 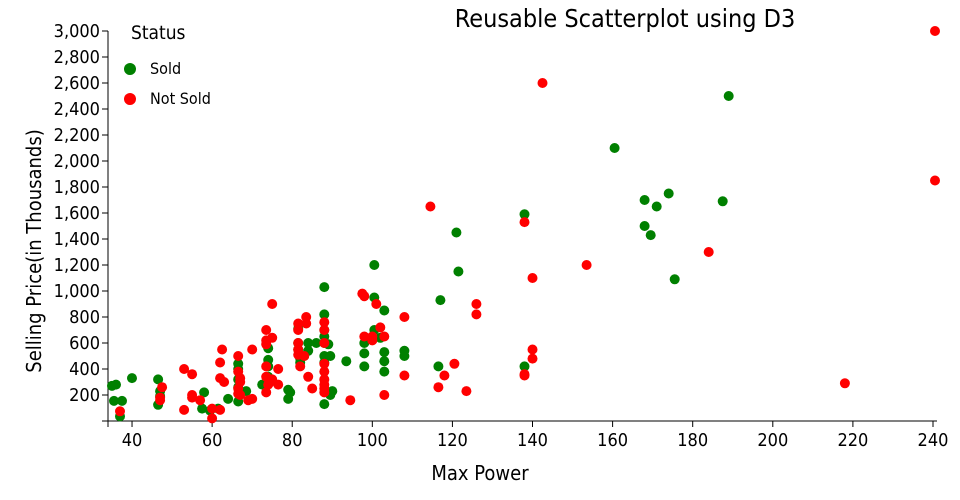 What do you see at coordinates (84, 395) in the screenshot?
I see `y-tick-label: 200` at bounding box center [84, 395].